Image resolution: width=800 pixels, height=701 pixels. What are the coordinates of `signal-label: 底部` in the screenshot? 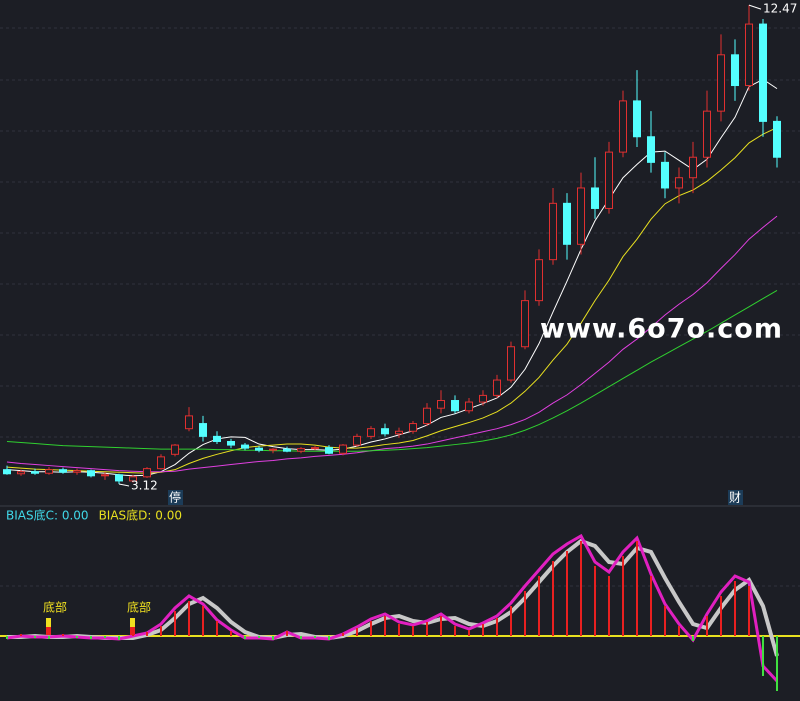 It's located at (55, 607).